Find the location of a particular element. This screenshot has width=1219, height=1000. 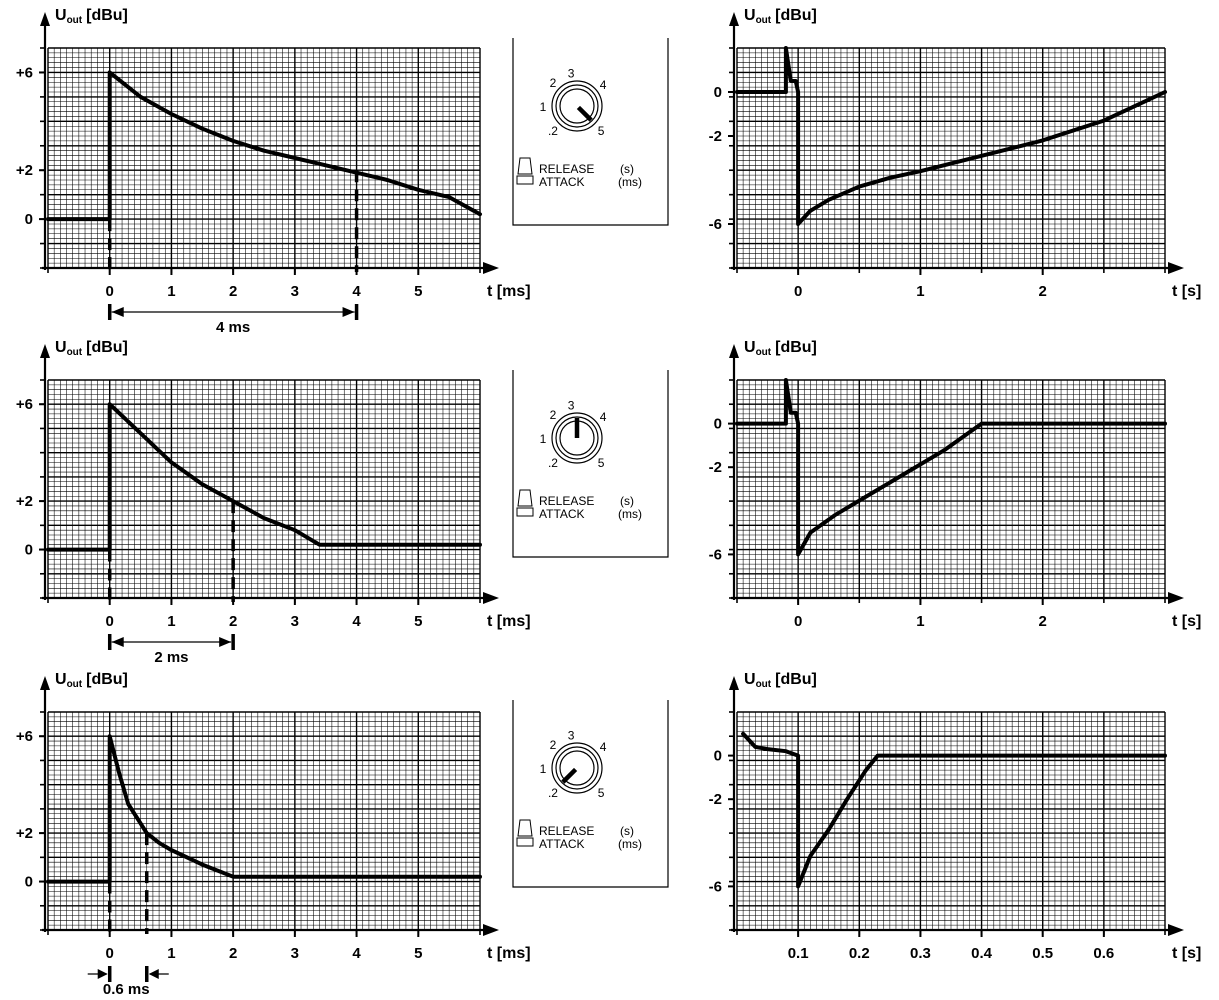

grid-major is located at coordinates (264, 158).